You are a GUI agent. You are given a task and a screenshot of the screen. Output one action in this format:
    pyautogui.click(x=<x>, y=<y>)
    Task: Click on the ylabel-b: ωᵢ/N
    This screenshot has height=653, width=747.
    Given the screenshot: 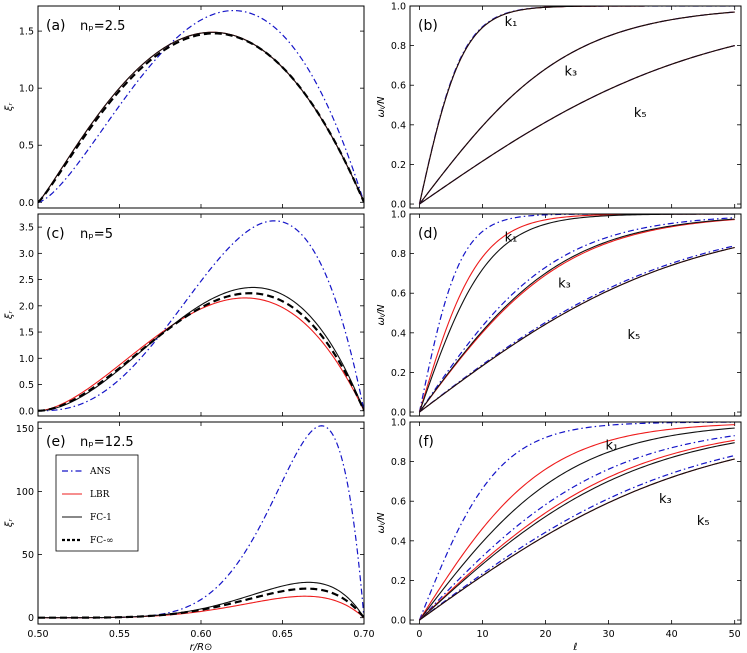 What is the action you would take?
    pyautogui.click(x=381, y=107)
    